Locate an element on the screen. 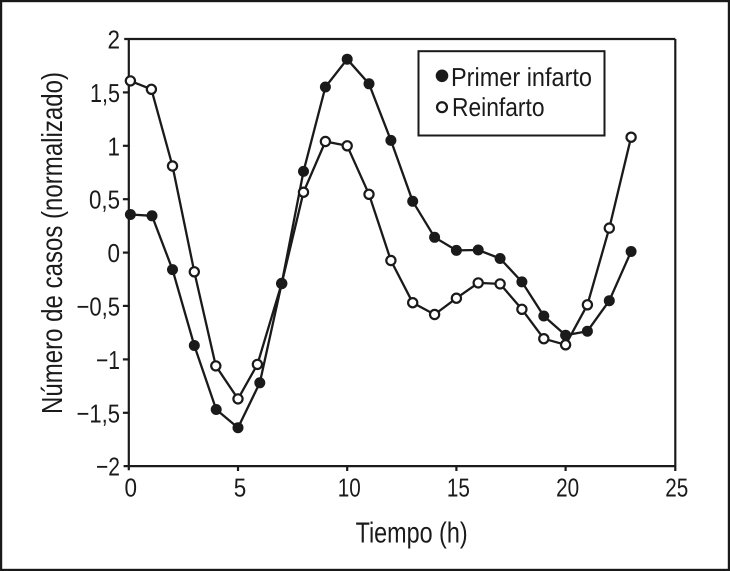  svg-text: −2 is located at coordinates (108, 467).